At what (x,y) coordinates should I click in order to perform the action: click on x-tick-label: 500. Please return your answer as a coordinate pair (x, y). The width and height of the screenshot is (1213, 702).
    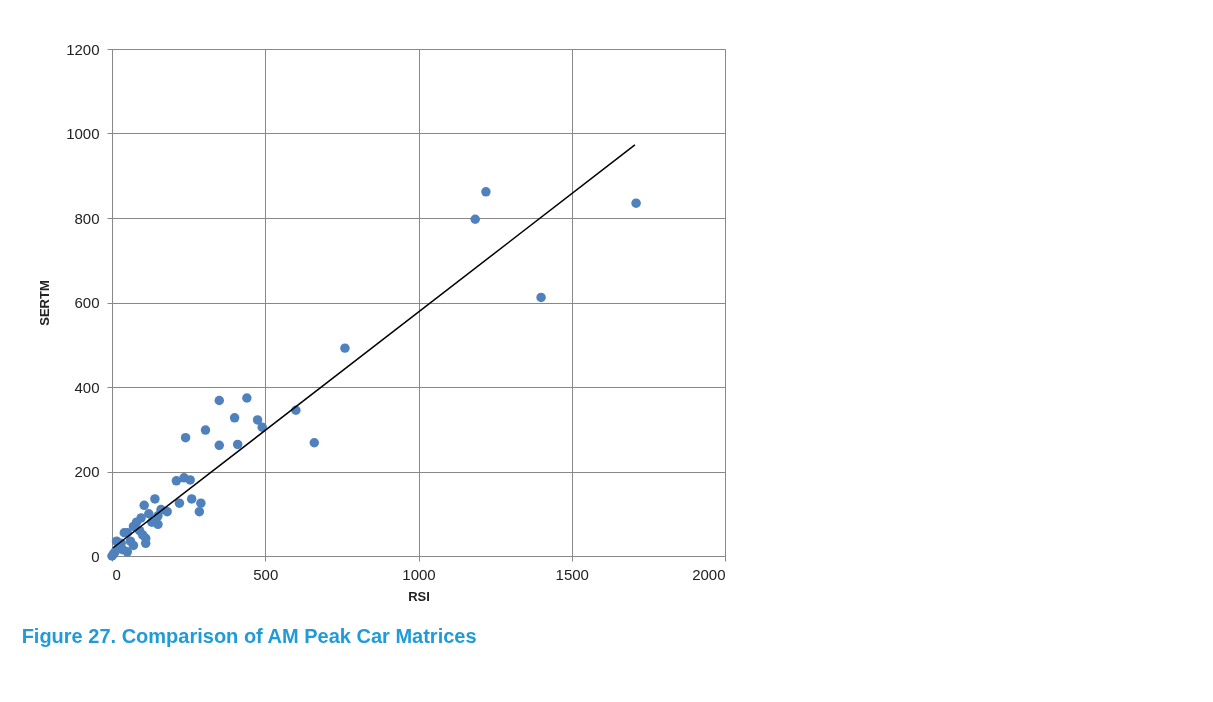
    Looking at the image, I should click on (266, 574).